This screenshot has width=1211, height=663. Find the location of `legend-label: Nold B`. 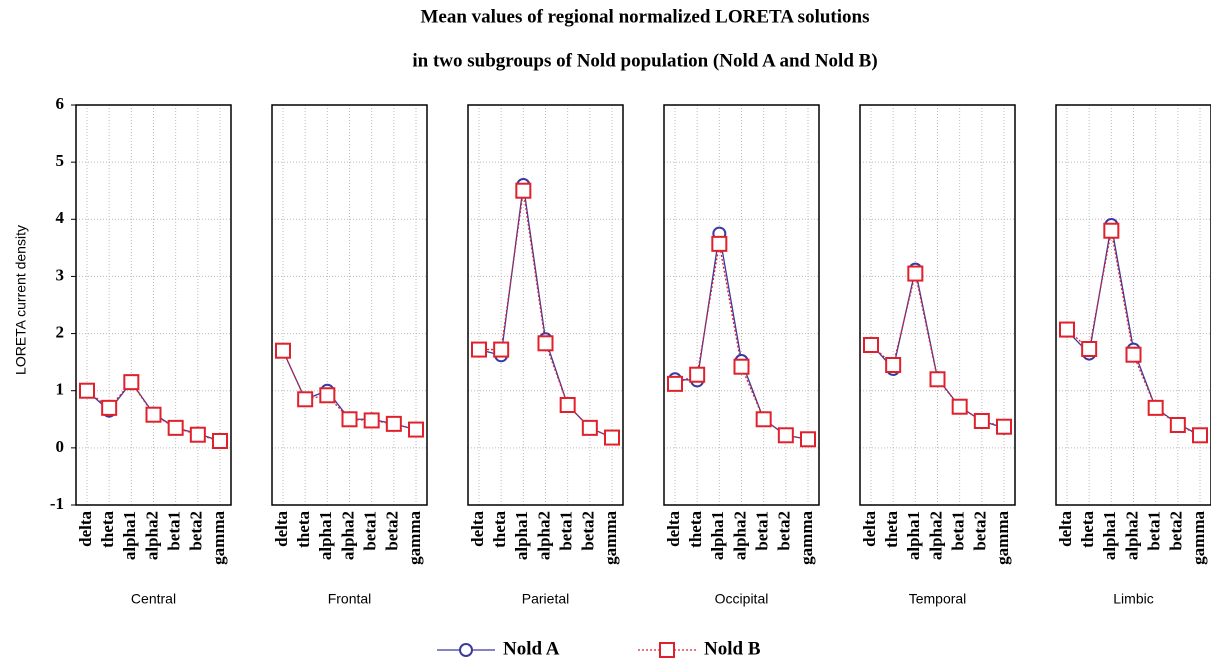

legend-label: Nold B is located at coordinates (732, 648).